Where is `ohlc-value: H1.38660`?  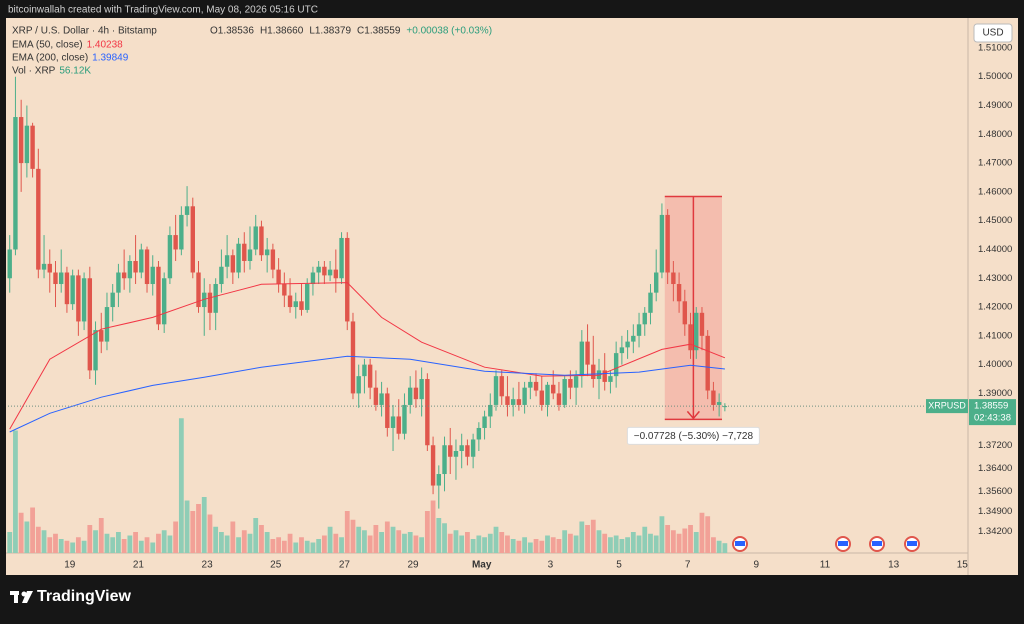
ohlc-value: H1.38660 is located at coordinates (282, 31).